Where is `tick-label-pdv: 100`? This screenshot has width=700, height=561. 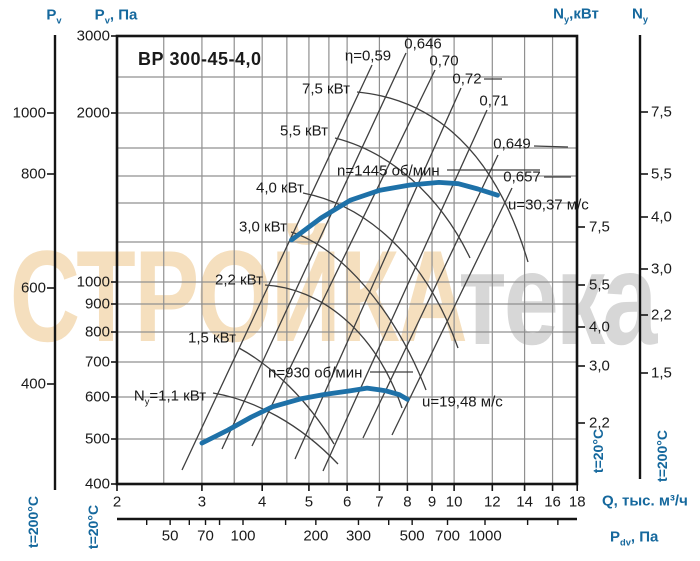 tick-label-pdv: 100 is located at coordinates (243, 536).